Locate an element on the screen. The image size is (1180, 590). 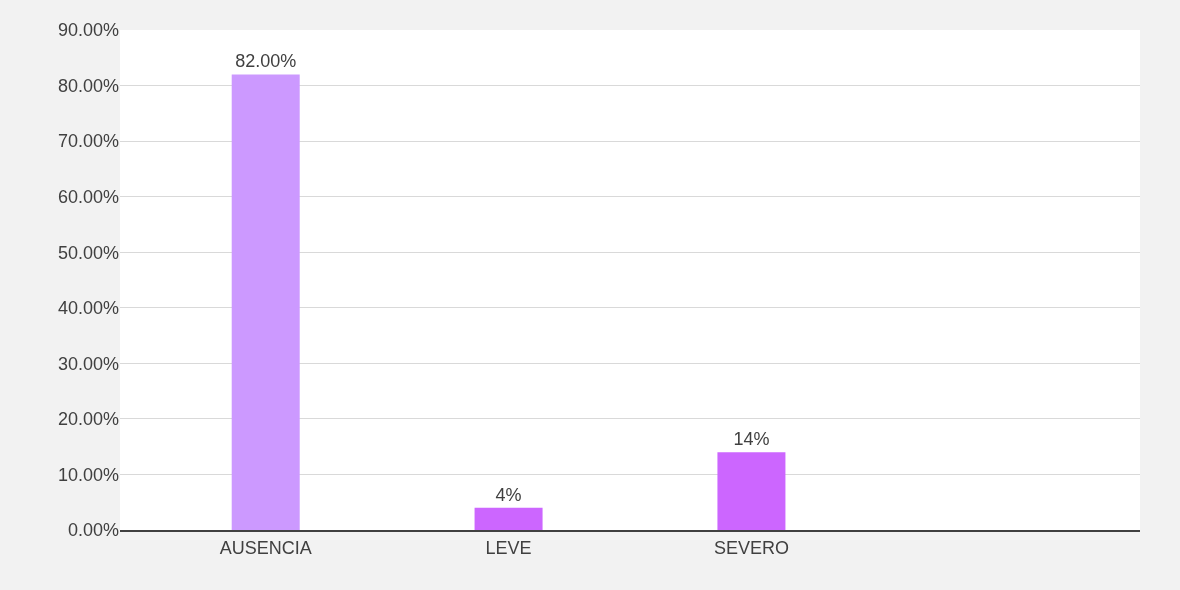
data-label: 14% is located at coordinates (751, 439).